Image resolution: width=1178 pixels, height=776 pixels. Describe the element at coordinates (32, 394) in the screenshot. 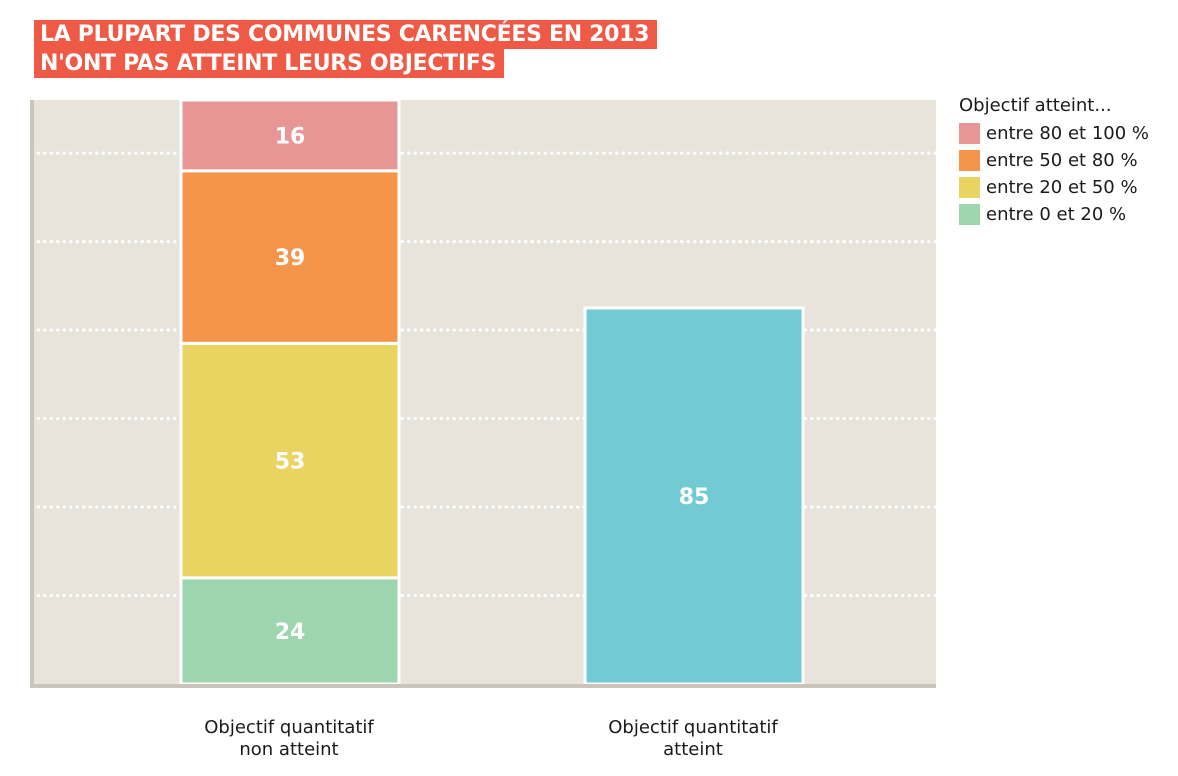

I see `y-axis-line` at that location.